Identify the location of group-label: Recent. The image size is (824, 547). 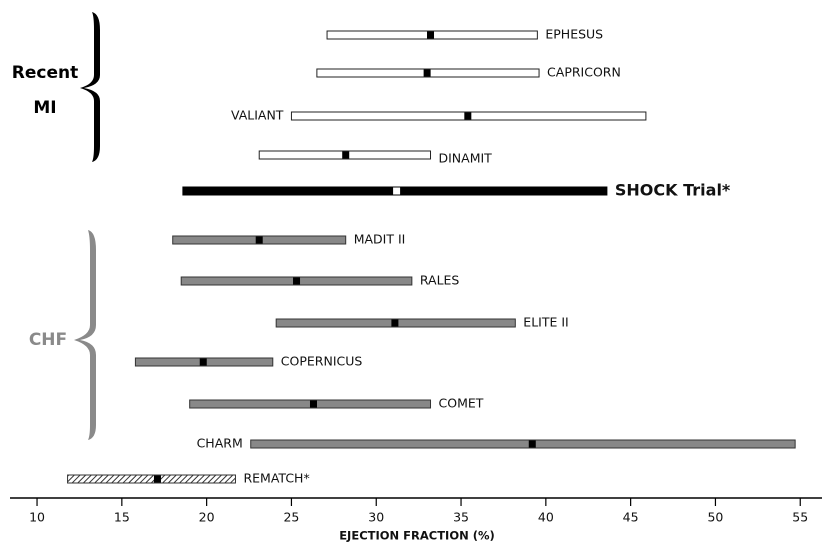
(45, 73).